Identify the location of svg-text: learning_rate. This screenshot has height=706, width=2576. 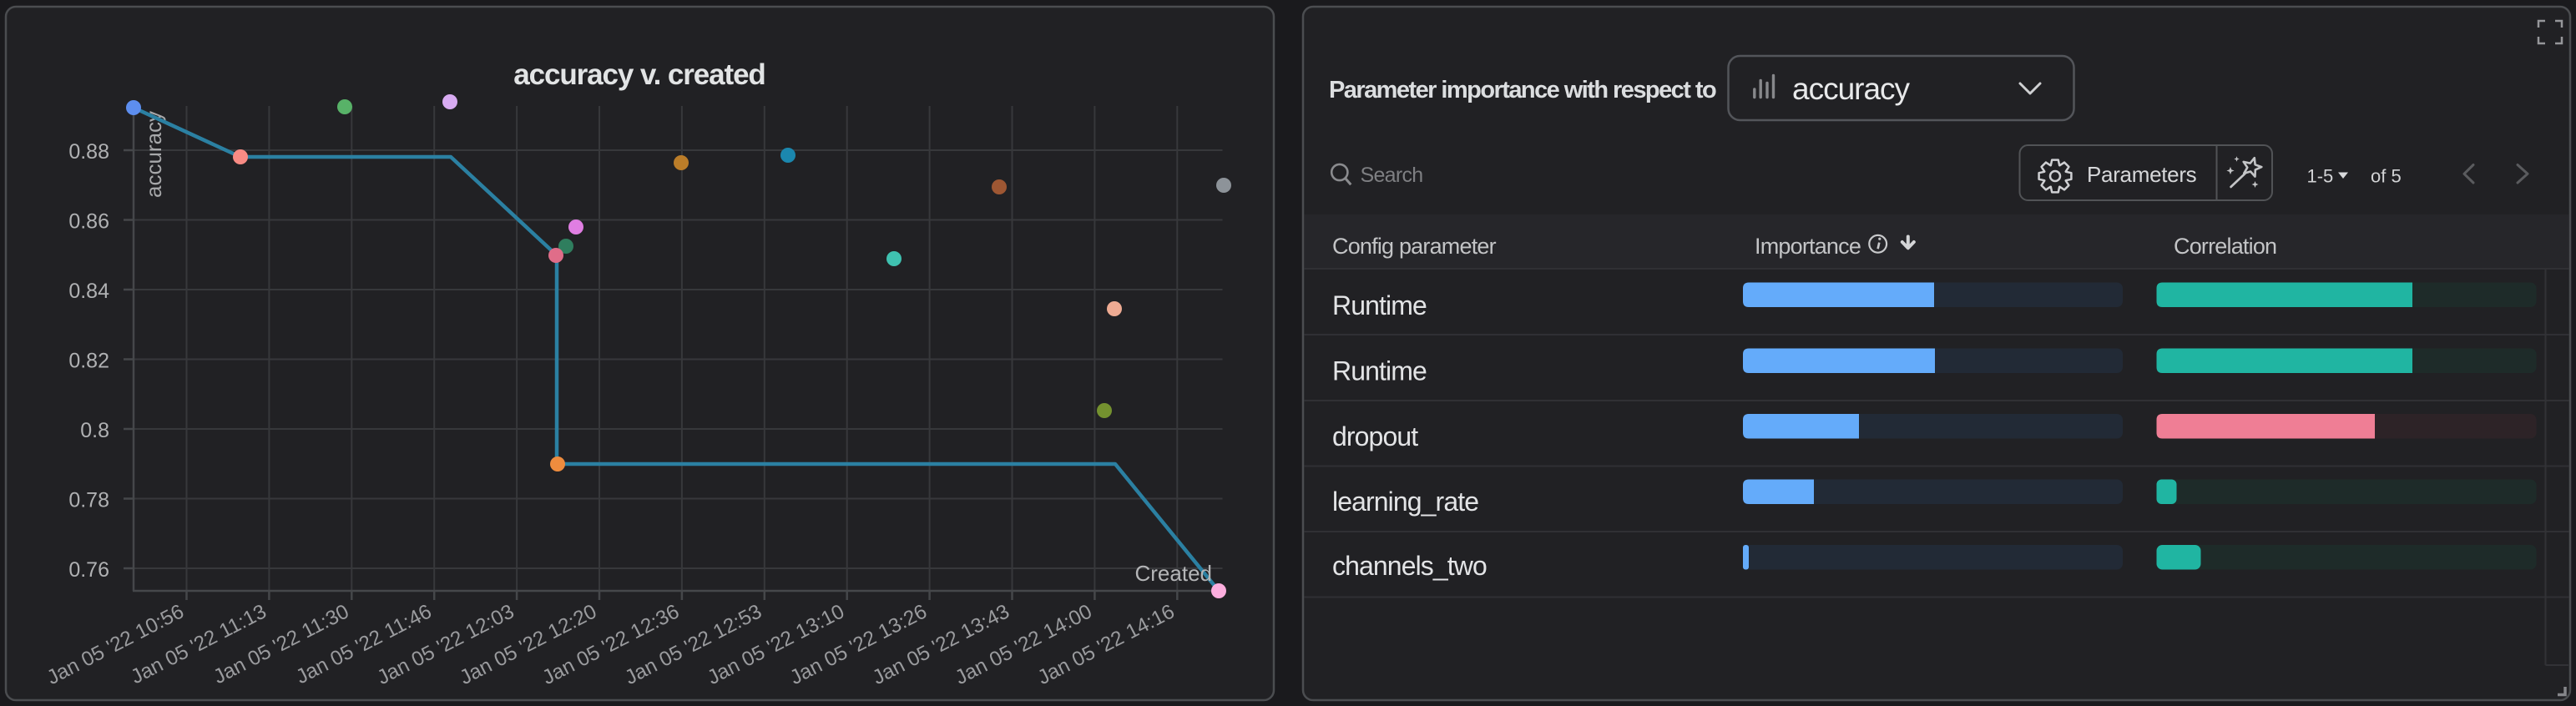
(1405, 502).